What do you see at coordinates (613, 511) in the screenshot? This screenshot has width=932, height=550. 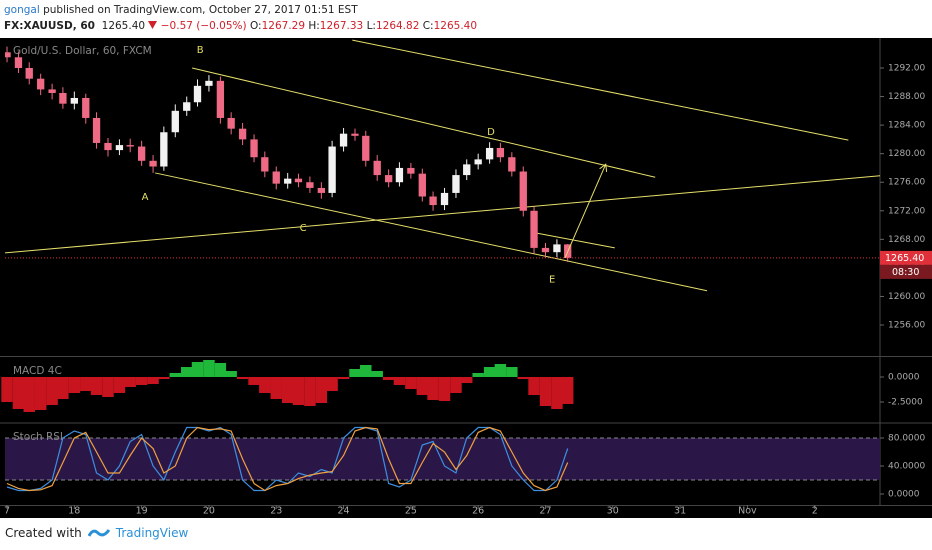 I see `x-tick-label: 30` at bounding box center [613, 511].